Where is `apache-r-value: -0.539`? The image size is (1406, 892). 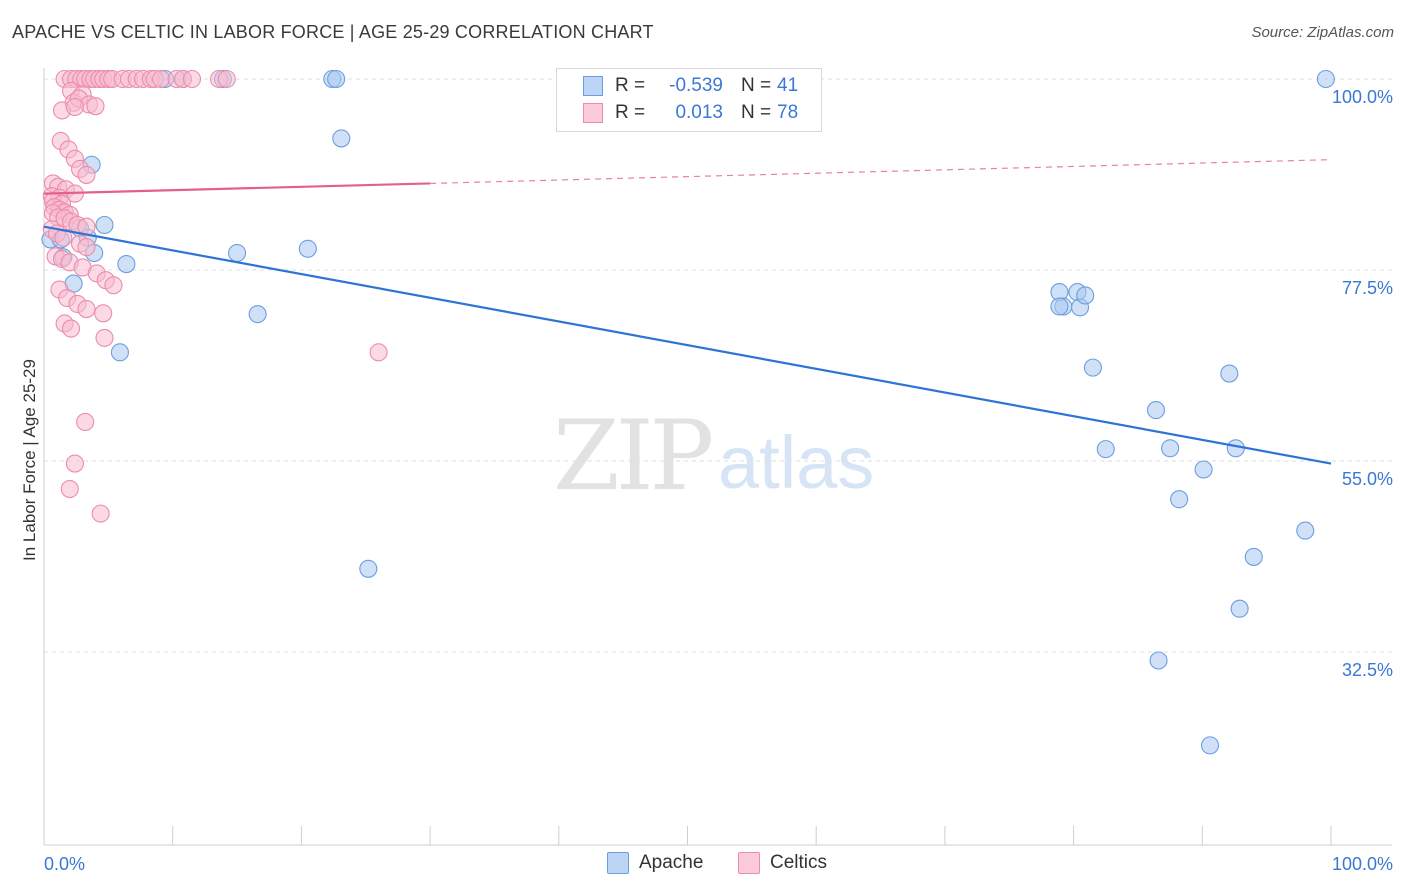 apache-r-value: -0.539 is located at coordinates (696, 85).